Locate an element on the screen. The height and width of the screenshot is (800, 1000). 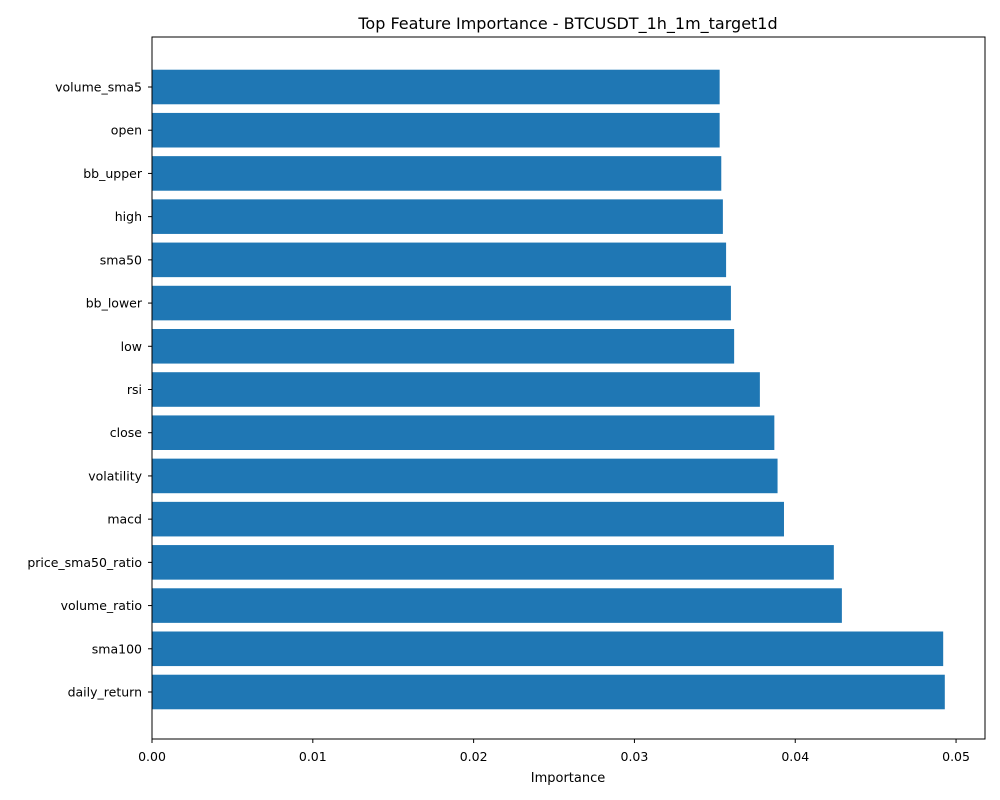
y-tick-label-sma50: sma50 is located at coordinates (121, 259).